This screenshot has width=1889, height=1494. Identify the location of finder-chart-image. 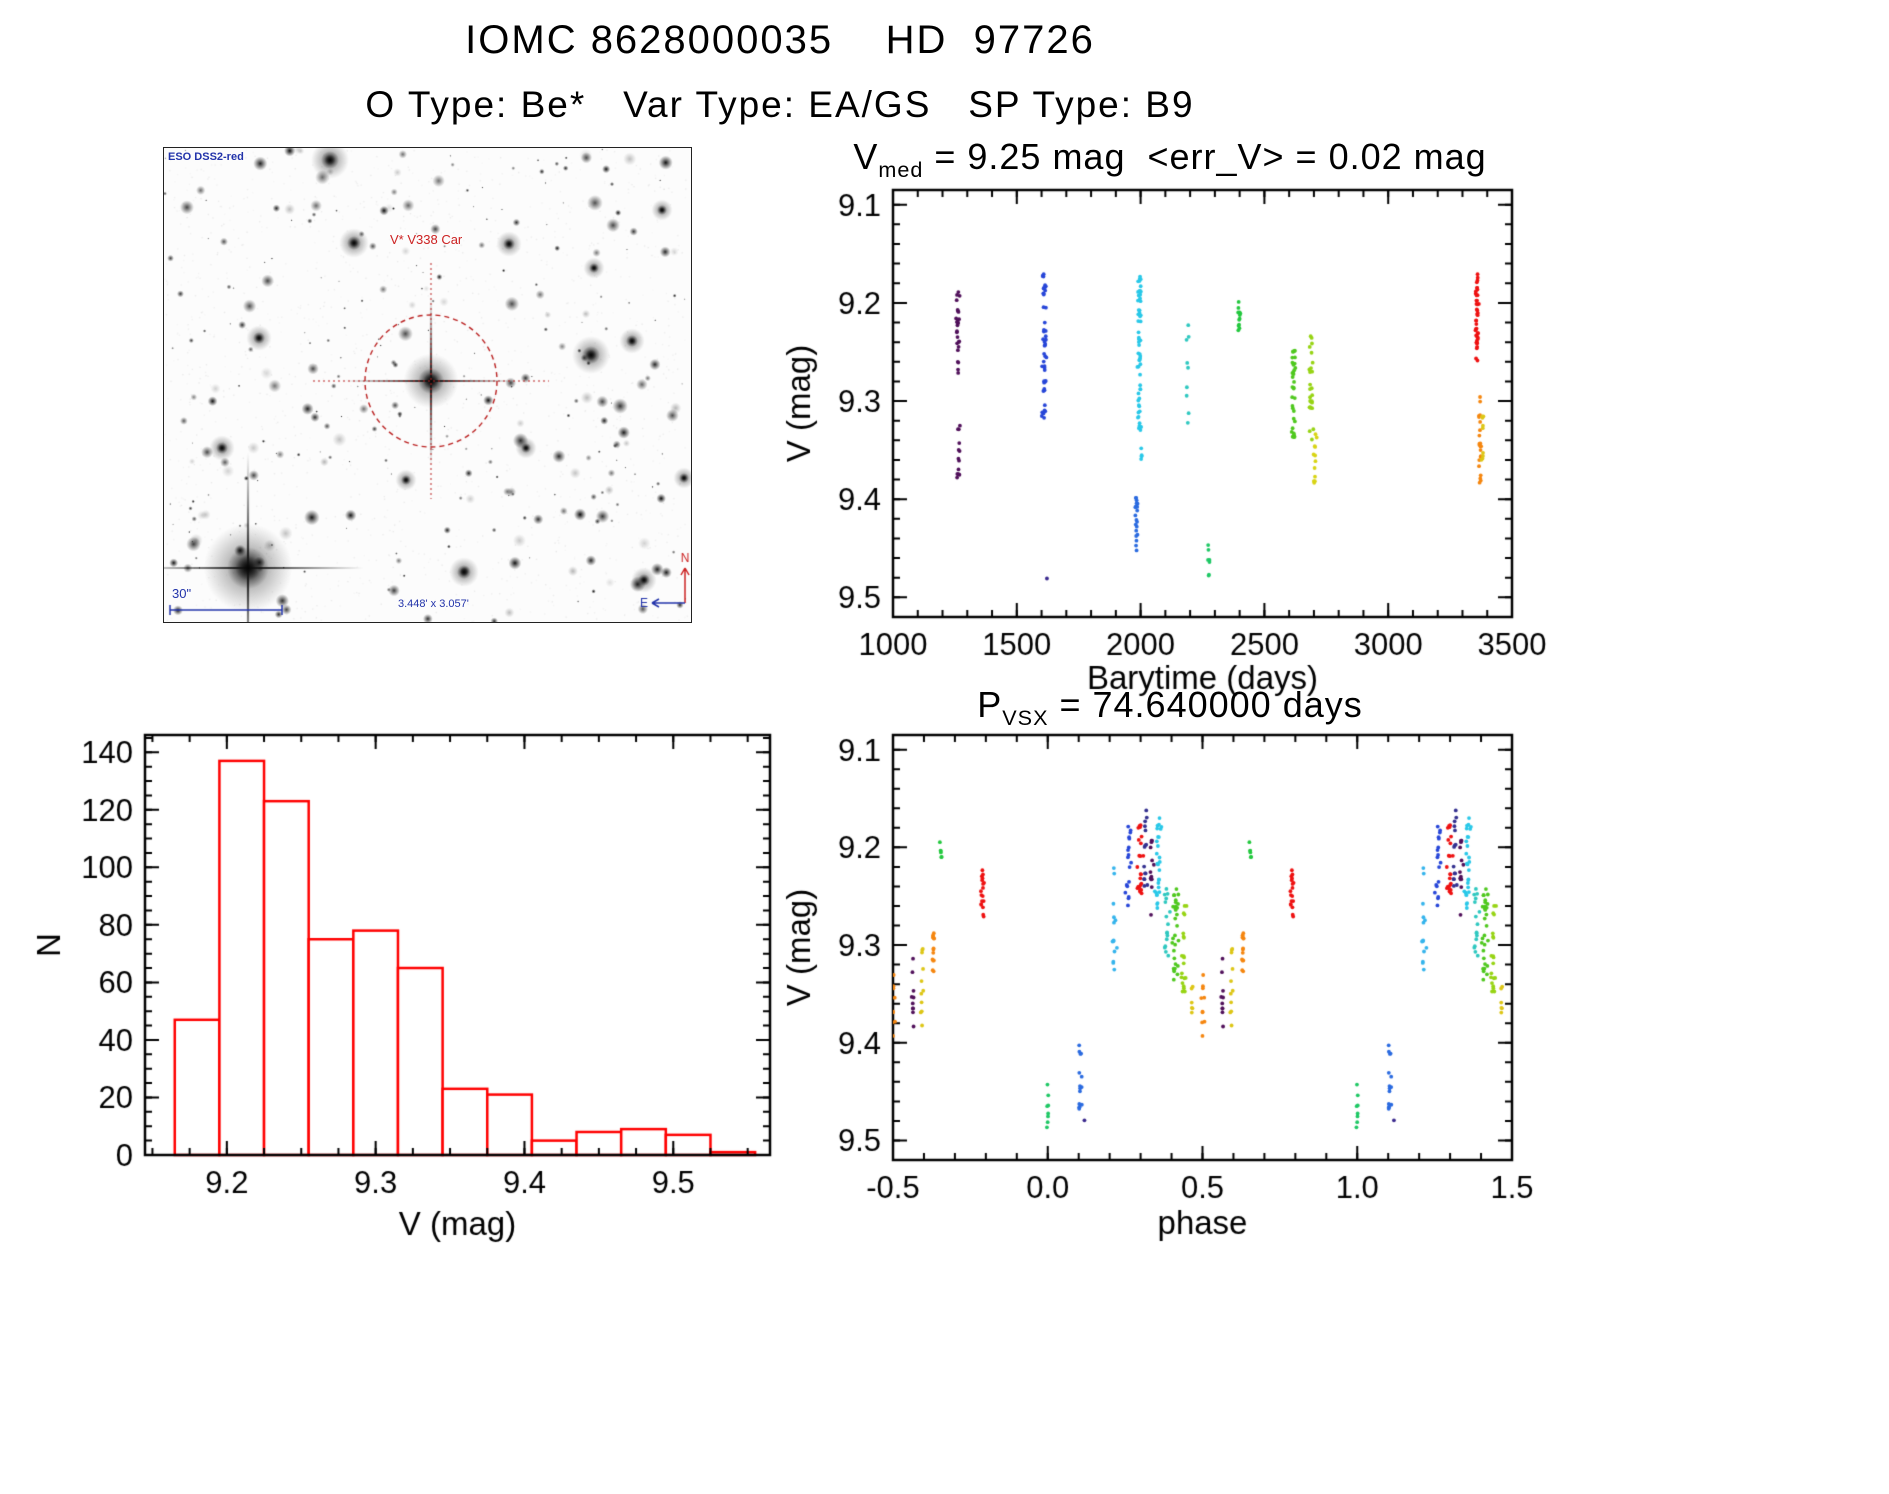
(427, 385).